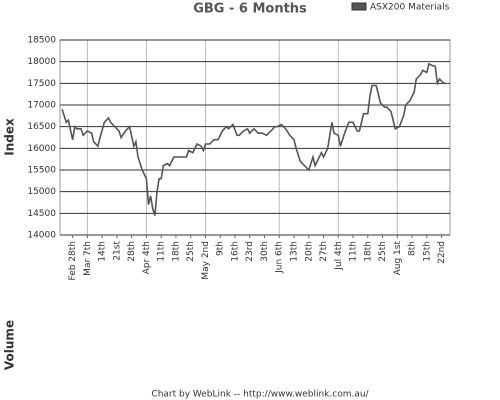 The image size is (500, 400). What do you see at coordinates (427, 251) in the screenshot?
I see `x-tick-label: 15th` at bounding box center [427, 251].